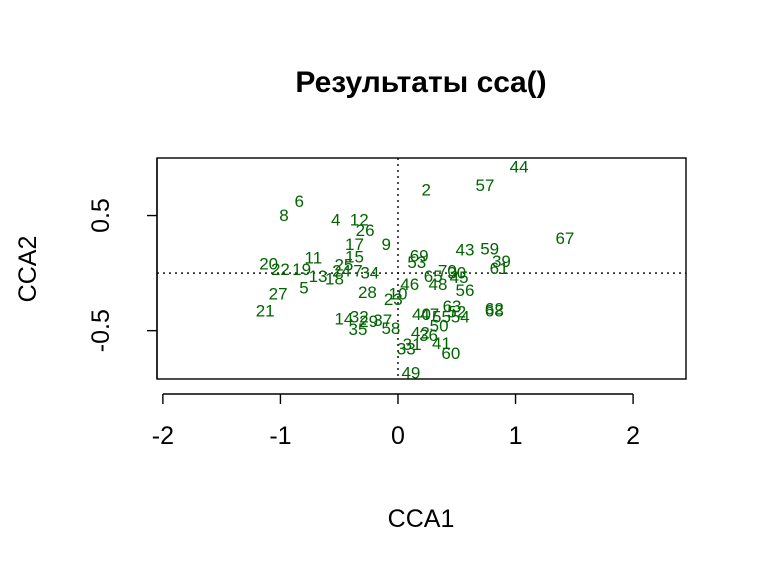 The image size is (768, 576). What do you see at coordinates (456, 273) in the screenshot?
I see `point-label: 30` at bounding box center [456, 273].